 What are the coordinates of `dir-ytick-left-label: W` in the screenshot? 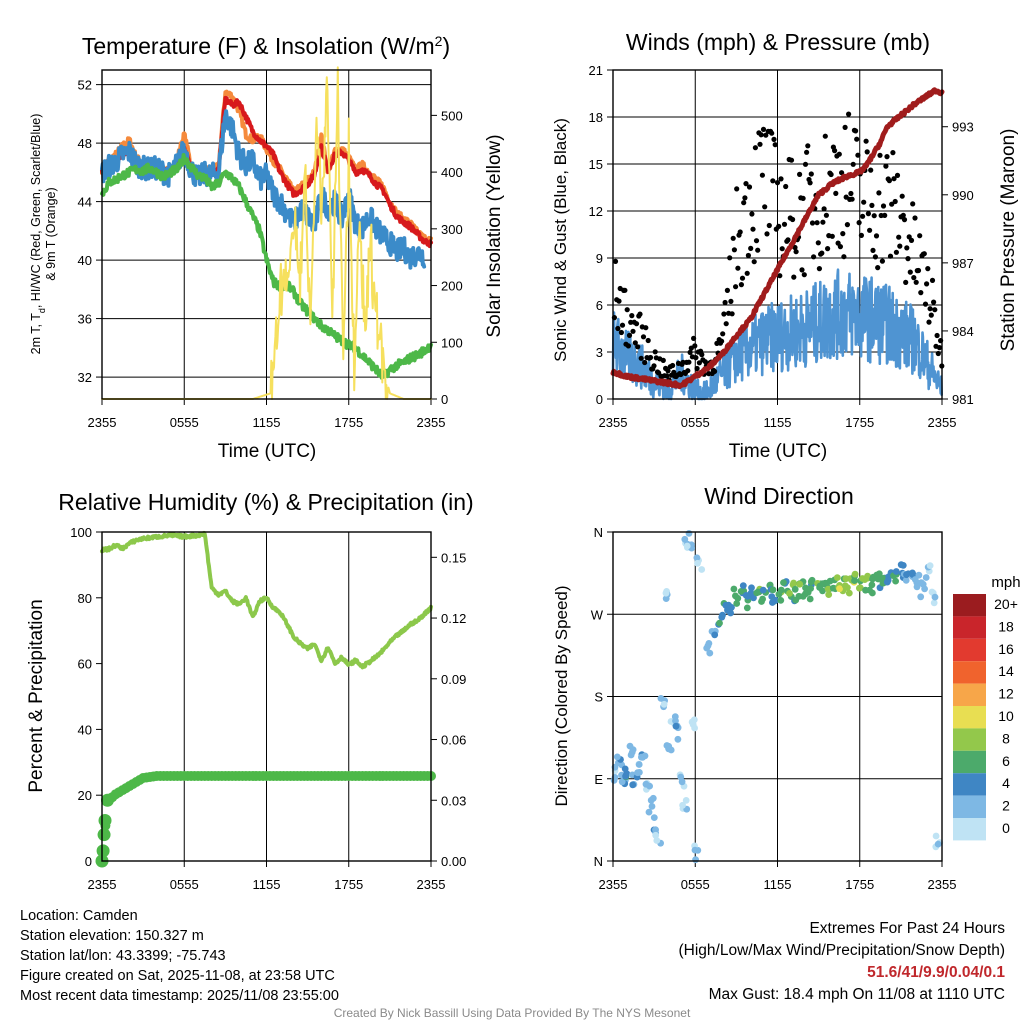 It's located at (597, 614).